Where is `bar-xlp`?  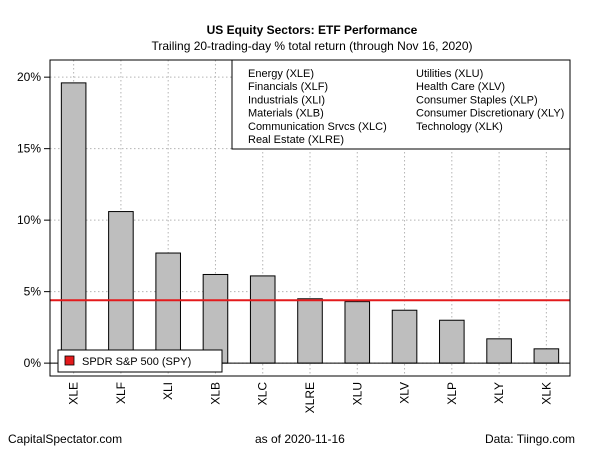 bar-xlp is located at coordinates (452, 341).